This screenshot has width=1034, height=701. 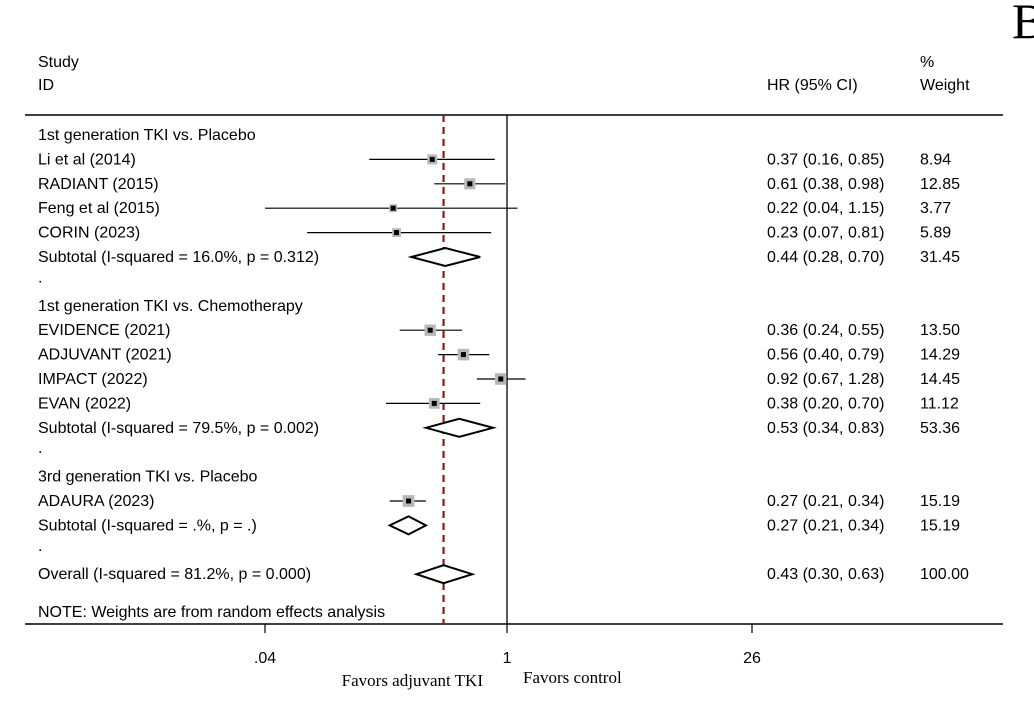 What do you see at coordinates (178, 257) in the screenshot?
I see `subtotal-label: Subtotal (I-squared = 16.0%, p = 0.312)` at bounding box center [178, 257].